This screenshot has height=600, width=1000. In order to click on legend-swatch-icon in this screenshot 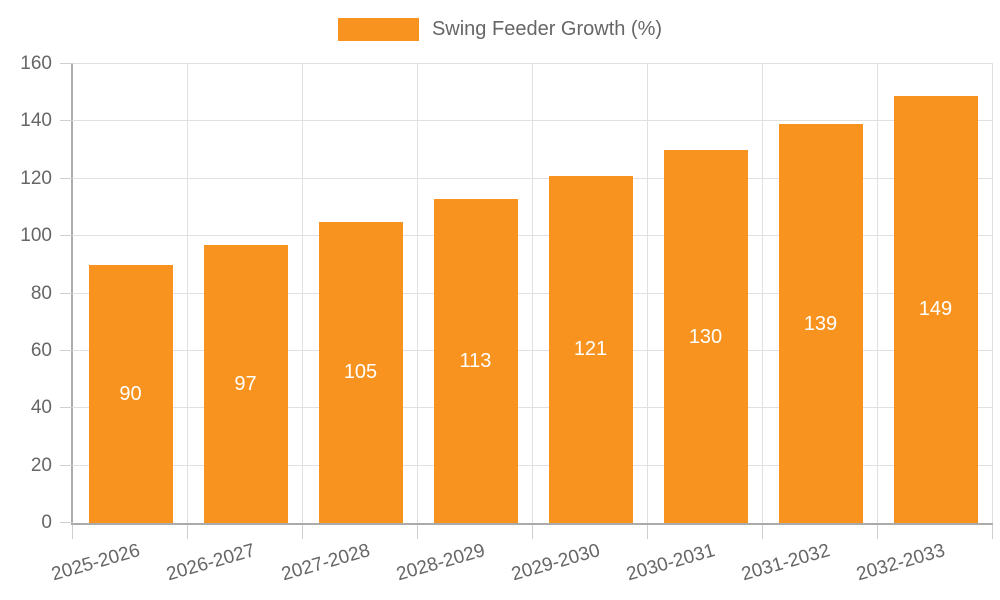, I will do `click(378, 29)`.